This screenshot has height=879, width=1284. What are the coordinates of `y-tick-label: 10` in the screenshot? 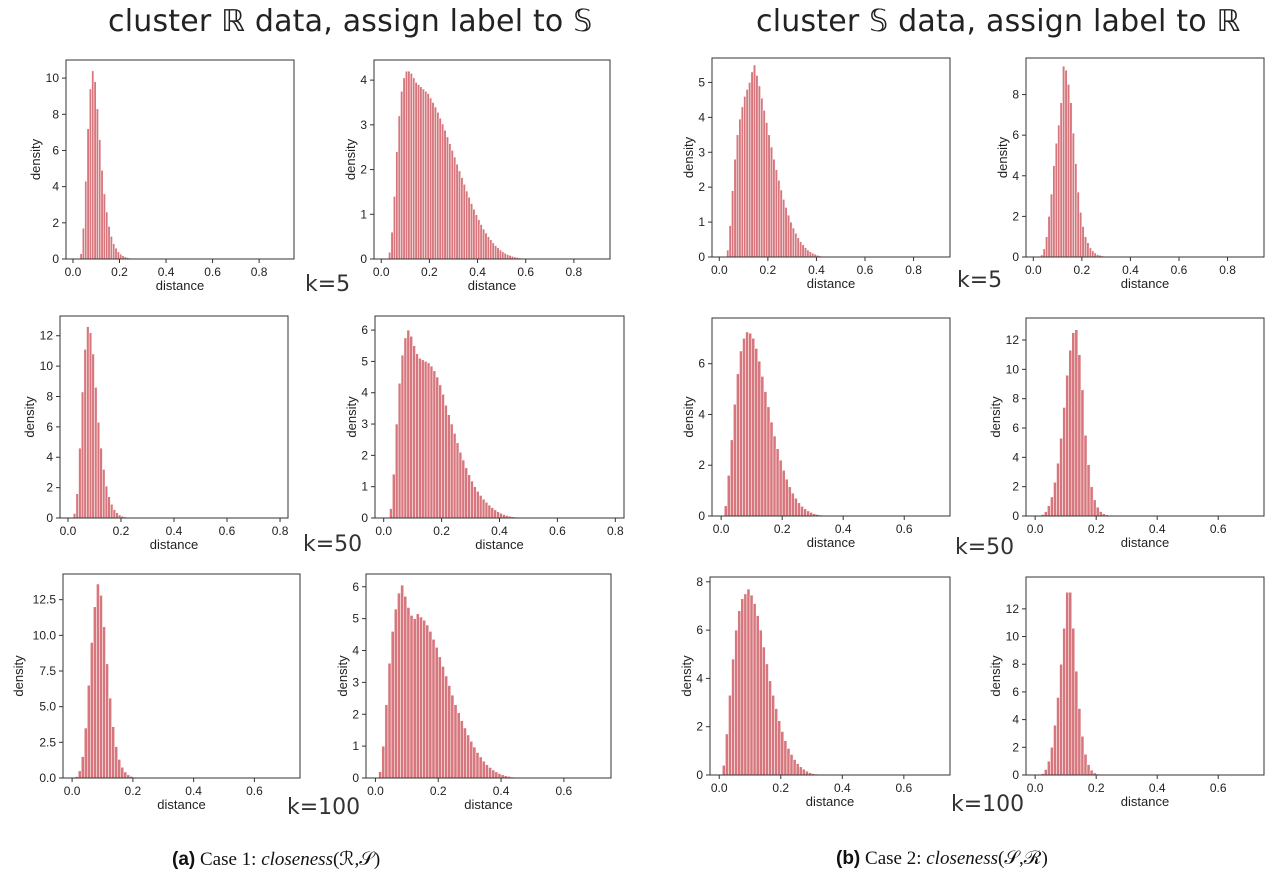 It's located at (1013, 637).